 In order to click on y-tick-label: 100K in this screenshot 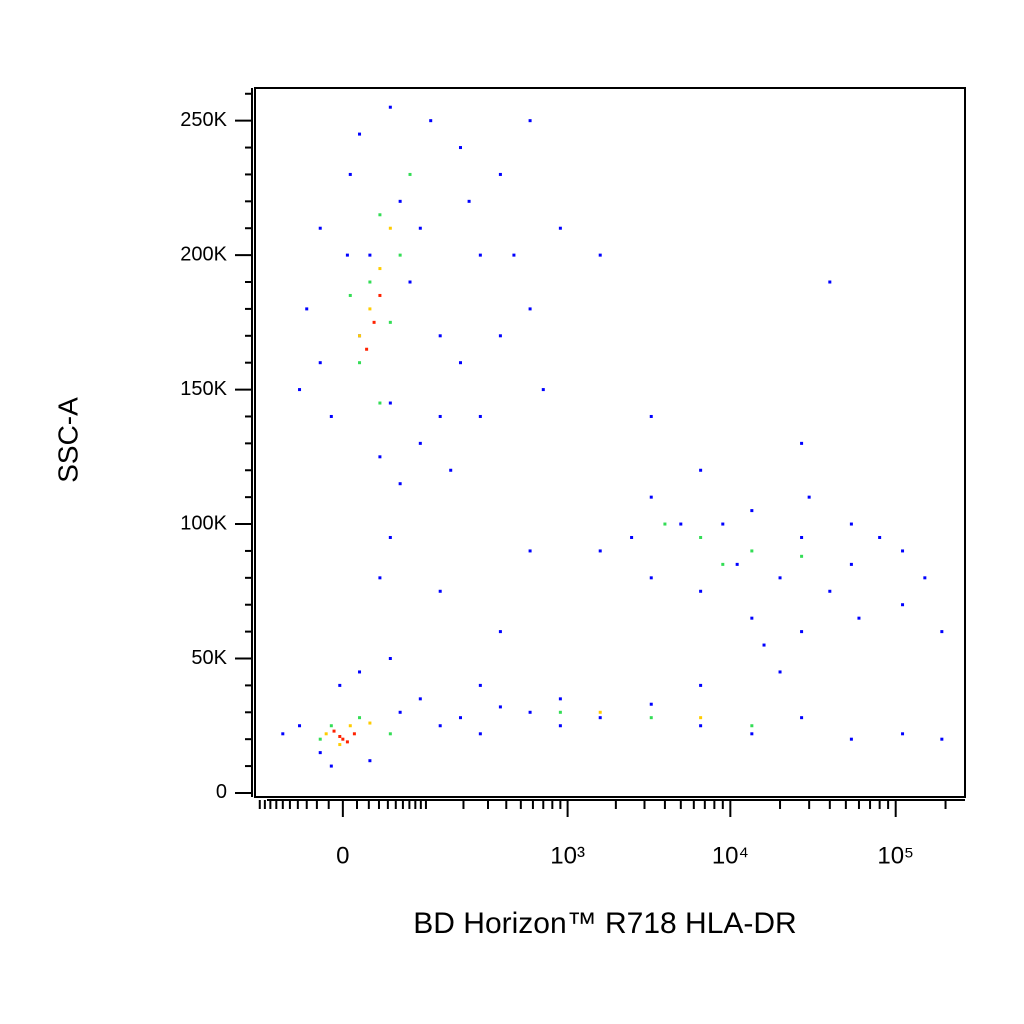, I will do `click(203, 523)`.